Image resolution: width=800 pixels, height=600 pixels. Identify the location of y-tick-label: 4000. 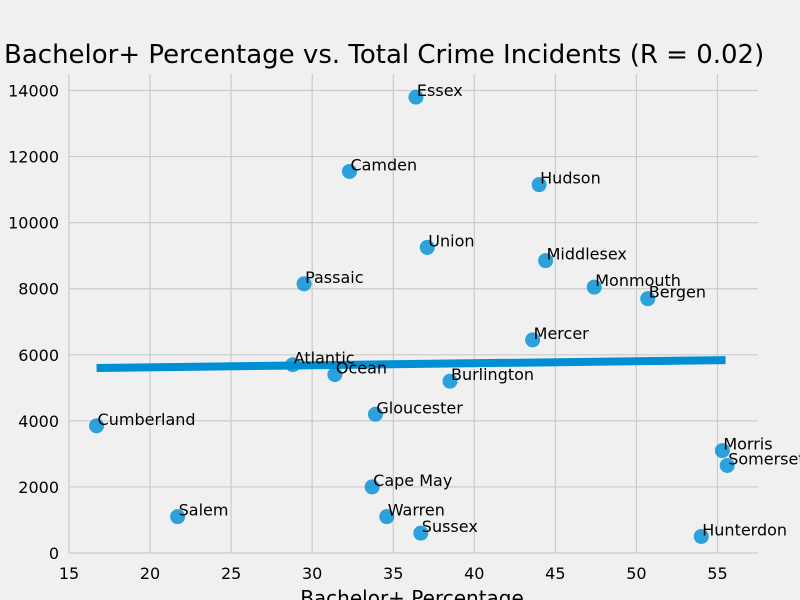
(38, 421).